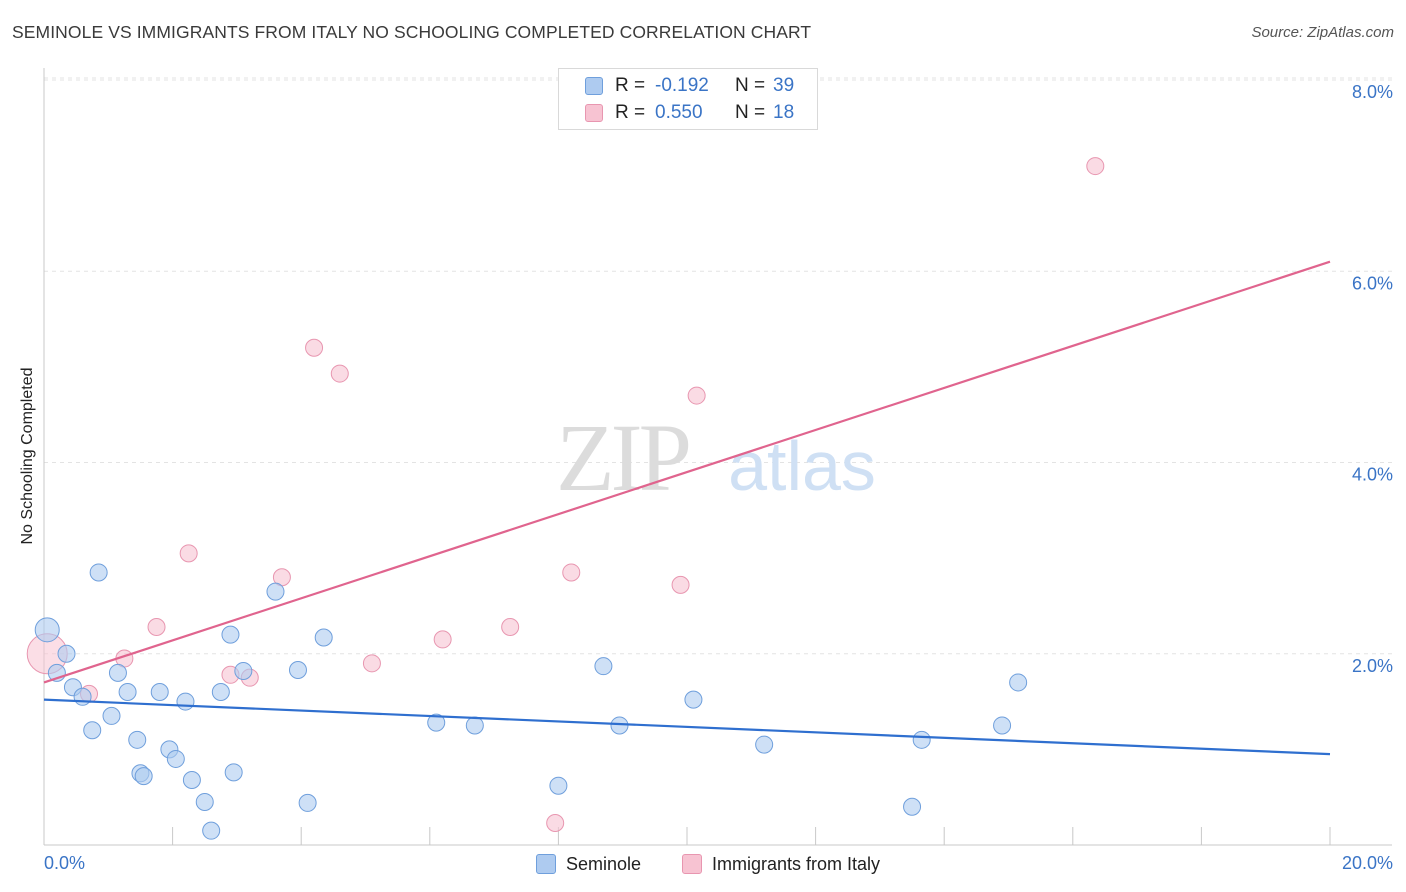 This screenshot has width=1406, height=892. What do you see at coordinates (1372, 283) in the screenshot?
I see `y-tick-label: 6.0%` at bounding box center [1372, 283].